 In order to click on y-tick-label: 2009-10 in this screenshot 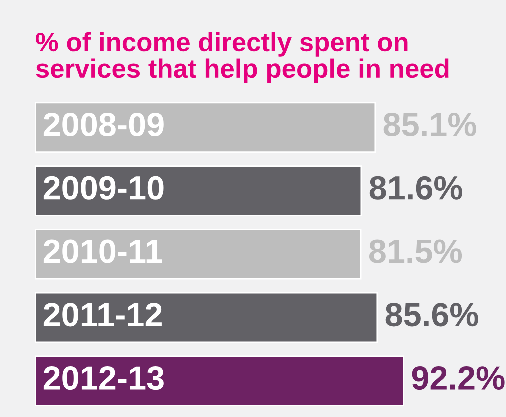, I will do `click(104, 188)`.